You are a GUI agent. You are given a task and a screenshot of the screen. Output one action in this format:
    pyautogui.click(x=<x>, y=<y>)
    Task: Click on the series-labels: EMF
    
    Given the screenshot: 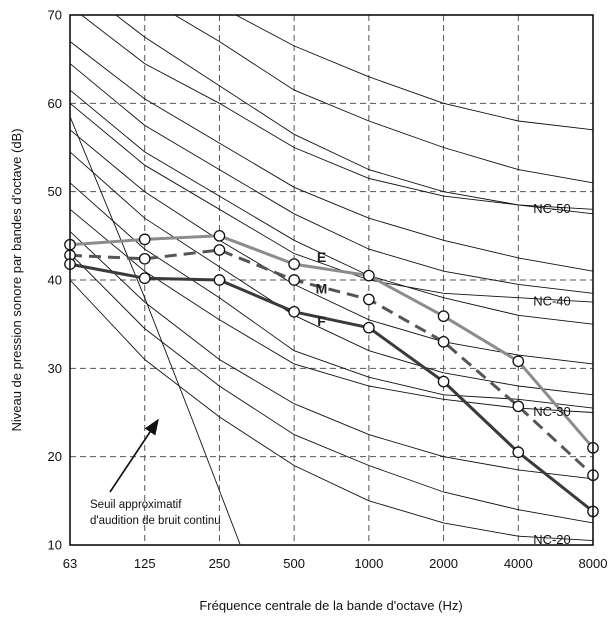 What is the action you would take?
    pyautogui.click(x=322, y=289)
    